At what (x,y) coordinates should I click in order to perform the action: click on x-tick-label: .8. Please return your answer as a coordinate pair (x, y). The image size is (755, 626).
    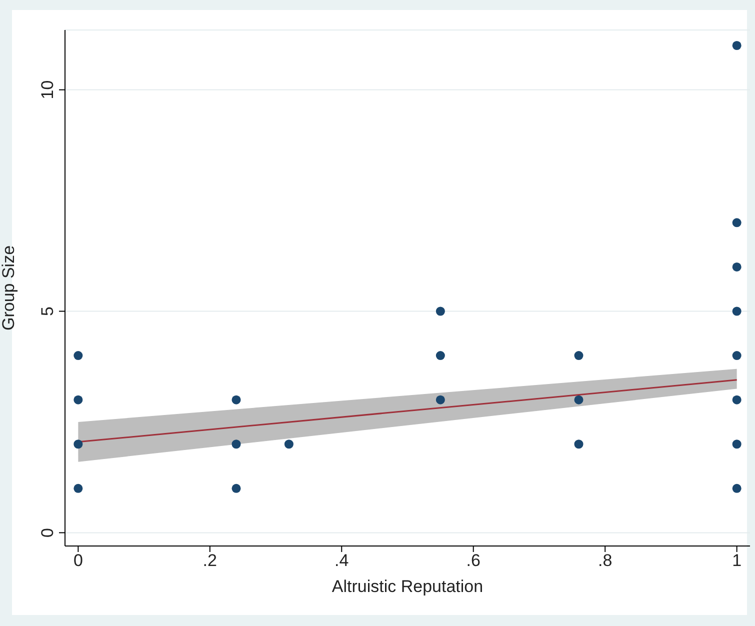
    Looking at the image, I should click on (605, 560).